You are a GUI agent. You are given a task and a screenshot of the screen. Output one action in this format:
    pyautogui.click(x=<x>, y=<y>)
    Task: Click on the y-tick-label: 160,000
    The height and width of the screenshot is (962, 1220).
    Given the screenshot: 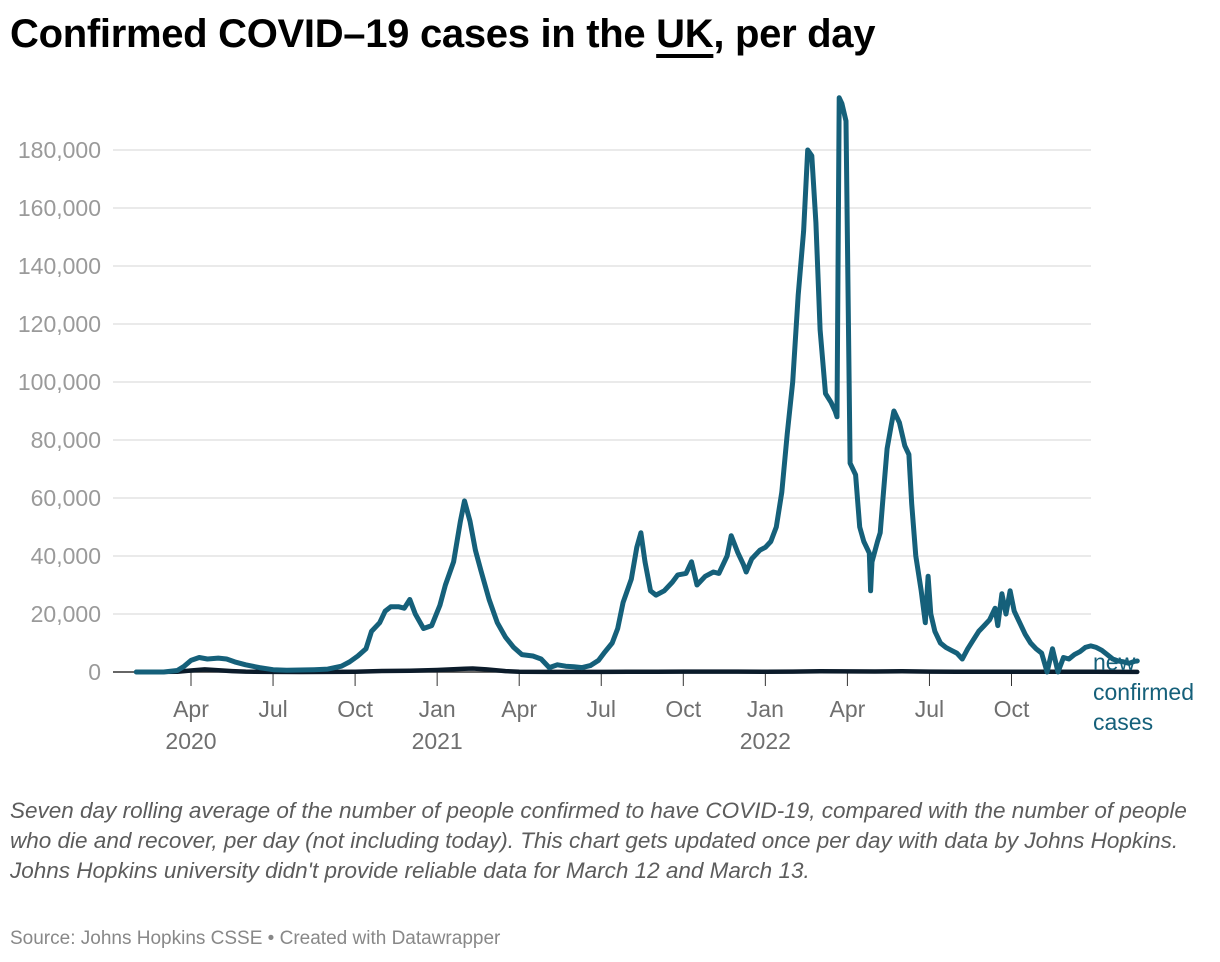 What is the action you would take?
    pyautogui.click(x=59, y=208)
    